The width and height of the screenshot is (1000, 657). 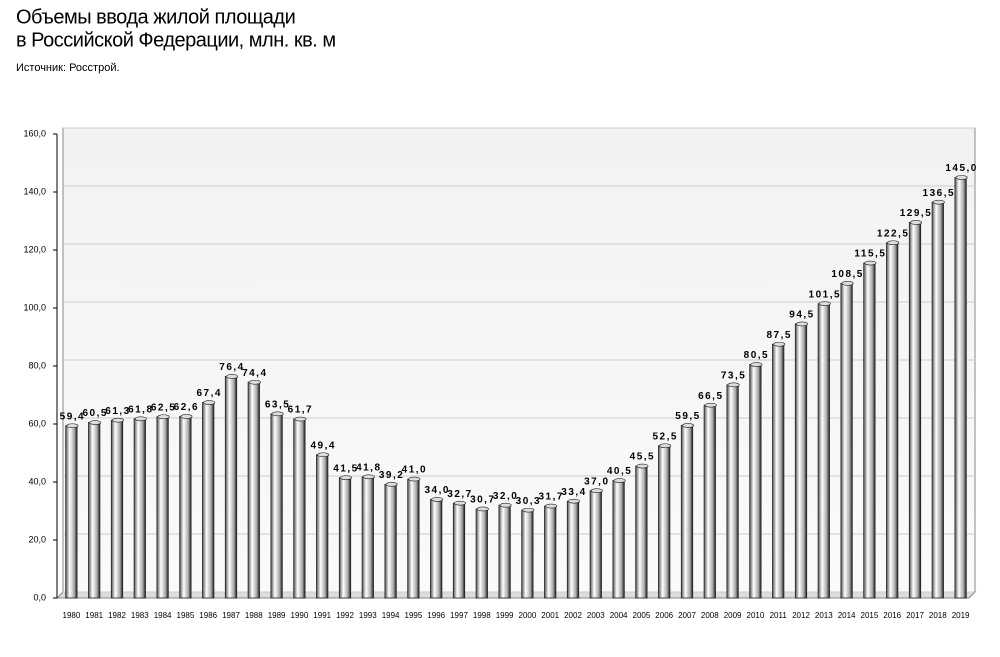 What do you see at coordinates (34, 191) in the screenshot?
I see `y-tick-label: 140,0` at bounding box center [34, 191].